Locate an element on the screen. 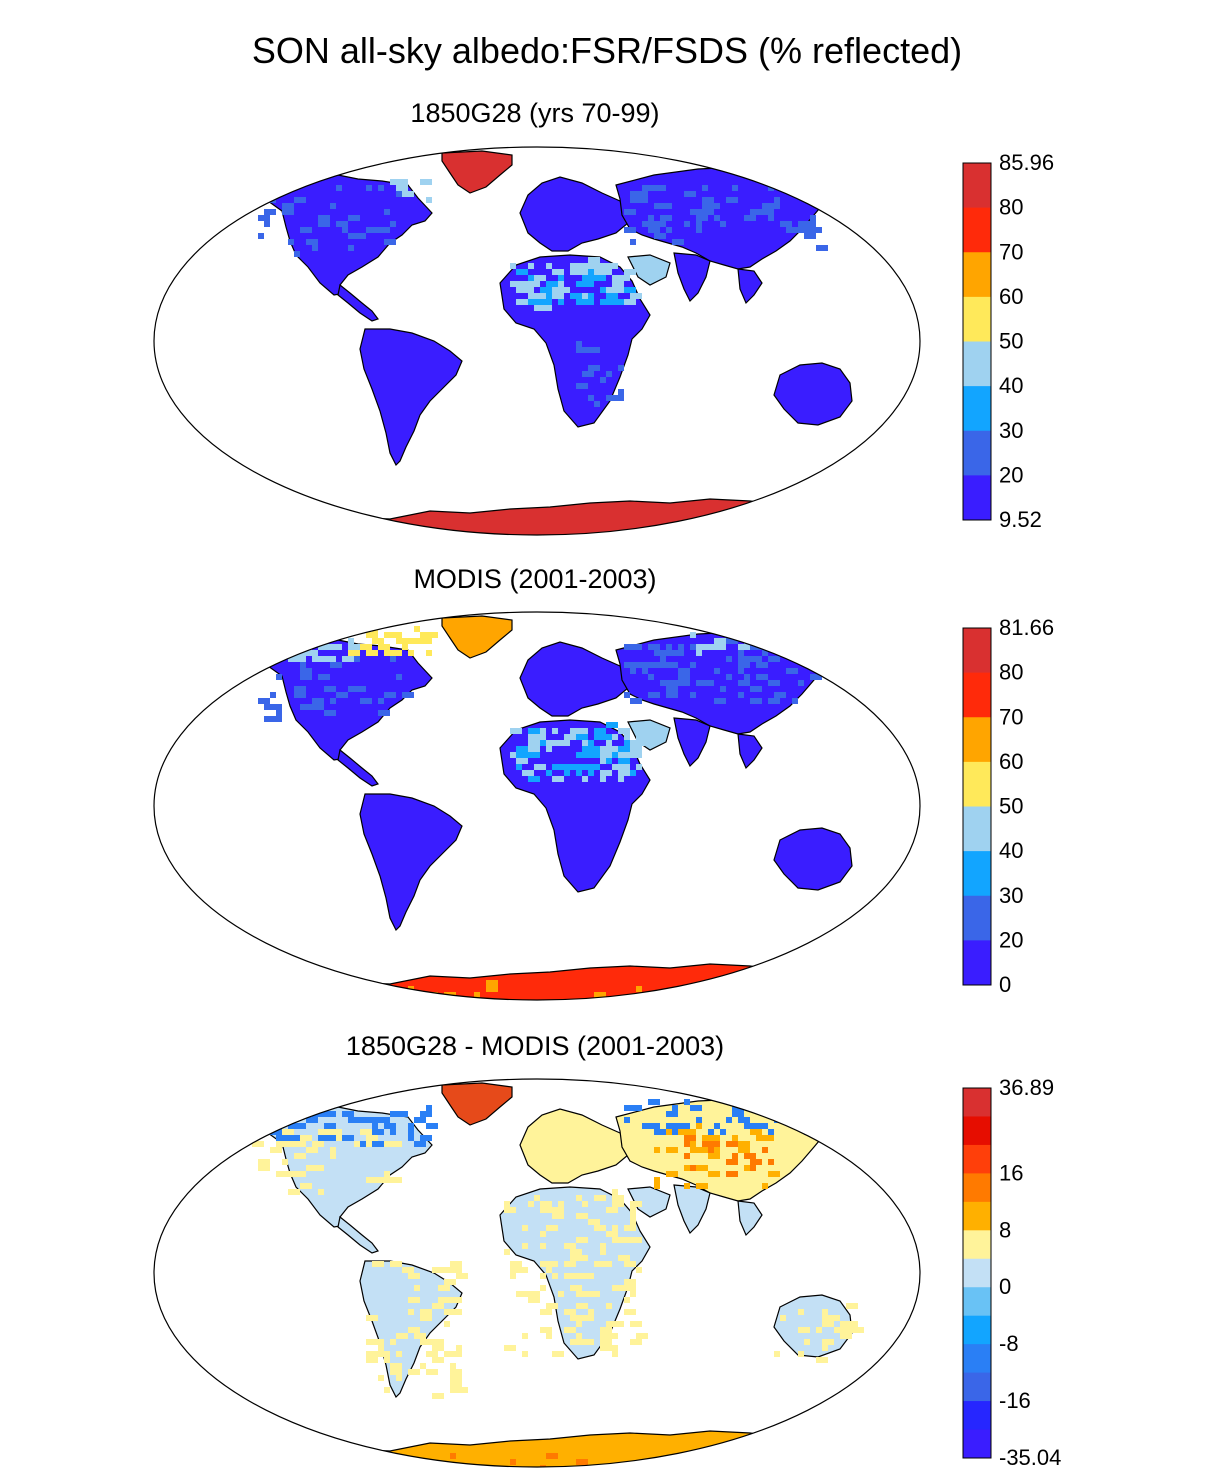 This screenshot has height=1471, width=1224. colorbar-label: 30 is located at coordinates (1011, 895).